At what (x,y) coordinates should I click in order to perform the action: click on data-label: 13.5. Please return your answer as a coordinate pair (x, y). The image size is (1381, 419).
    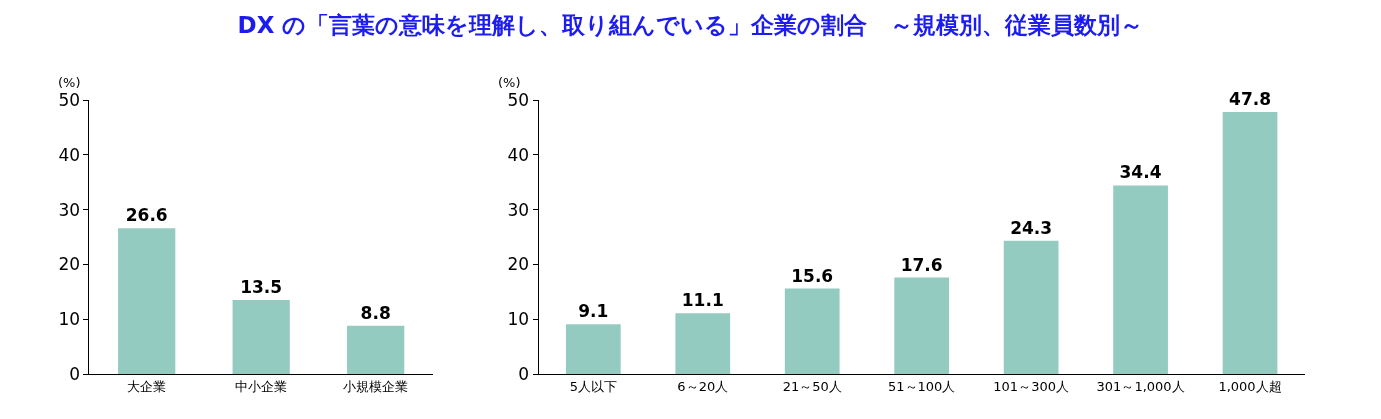
    Looking at the image, I should click on (261, 287).